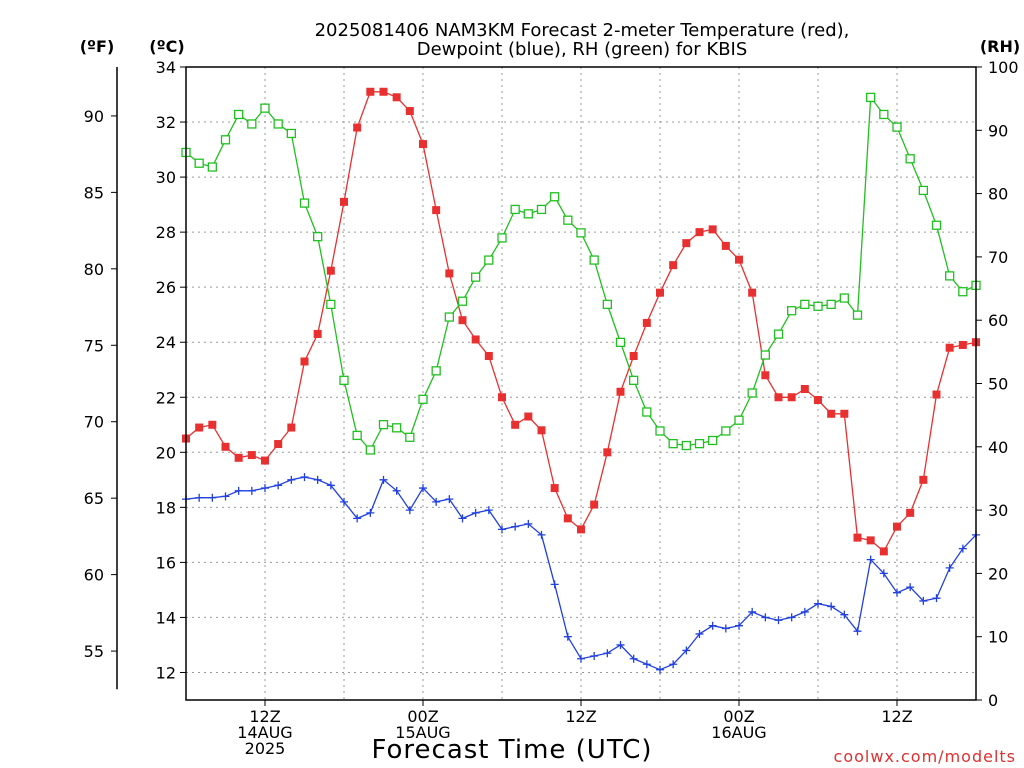  I want to click on x-tick-label: 2025, so click(265, 748).